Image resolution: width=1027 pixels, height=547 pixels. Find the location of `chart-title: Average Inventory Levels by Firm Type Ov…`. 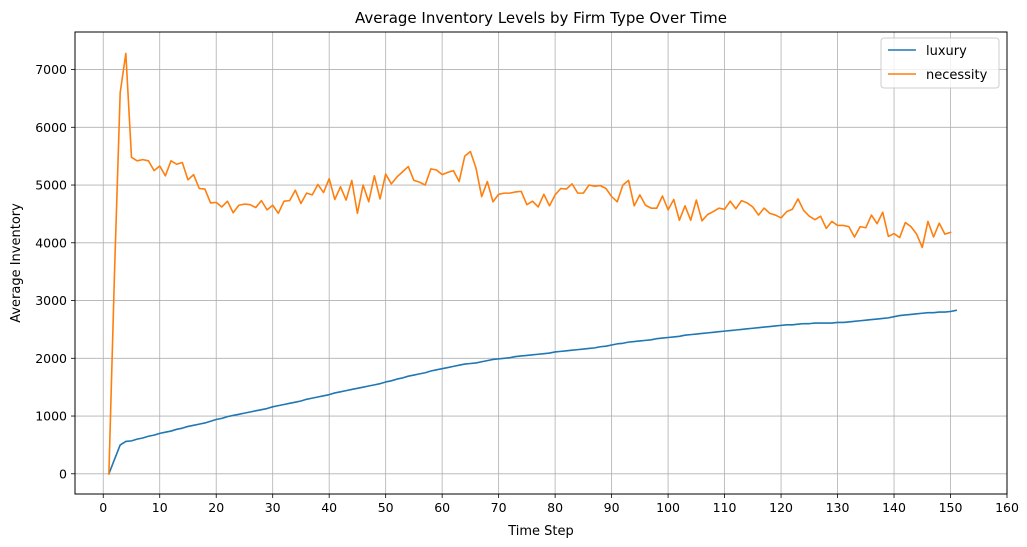

chart-title: Average Inventory Levels by Firm Type Ov… is located at coordinates (541, 18).